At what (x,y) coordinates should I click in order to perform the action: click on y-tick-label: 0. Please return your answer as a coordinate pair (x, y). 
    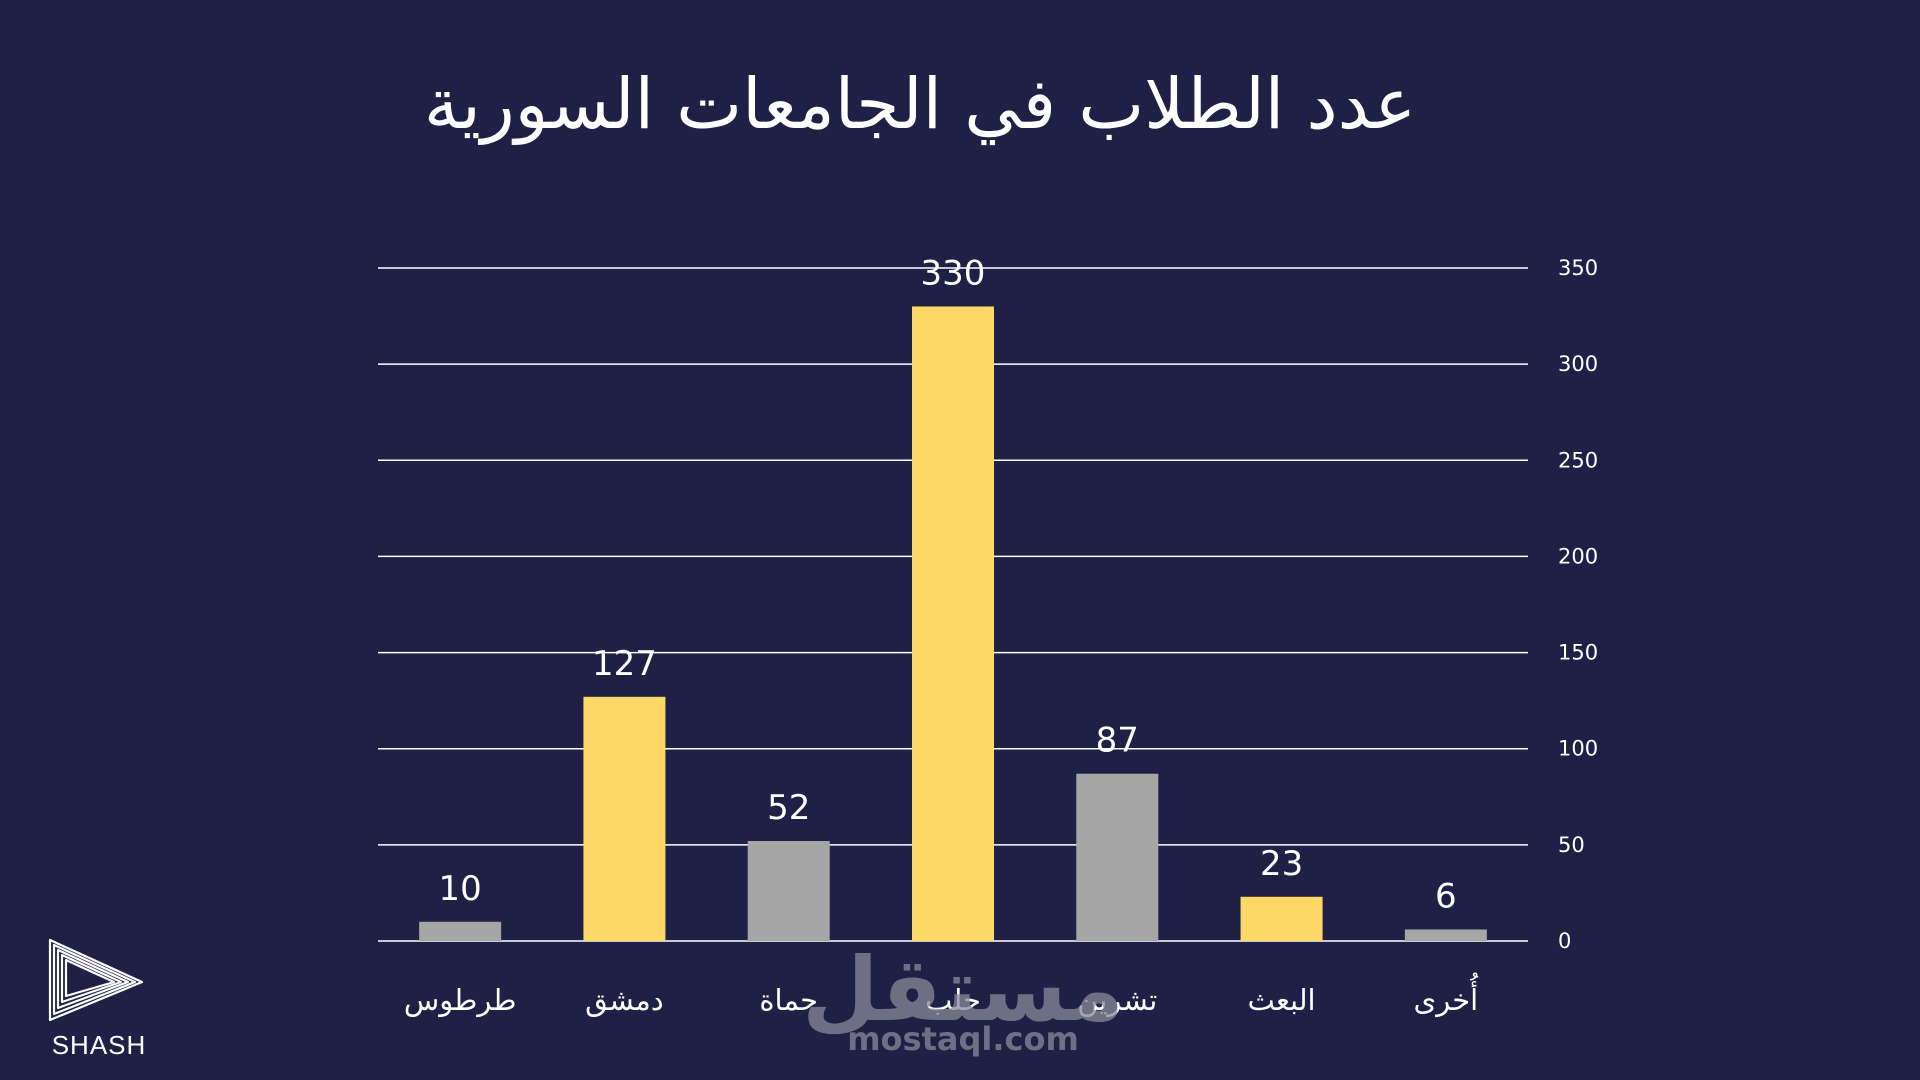
    Looking at the image, I should click on (1564, 941).